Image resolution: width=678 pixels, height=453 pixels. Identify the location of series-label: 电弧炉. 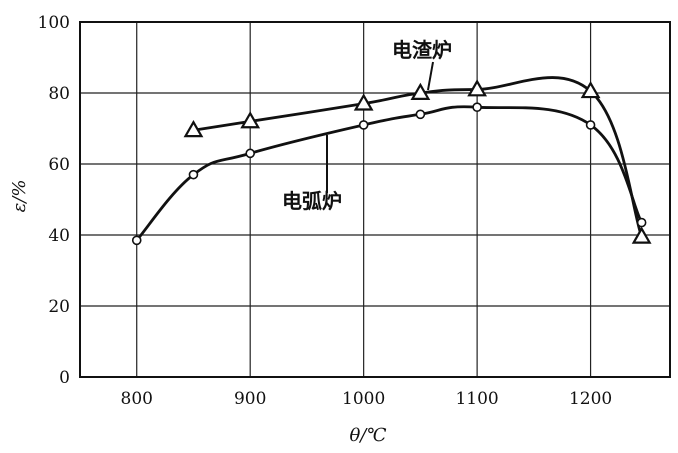
(312, 201).